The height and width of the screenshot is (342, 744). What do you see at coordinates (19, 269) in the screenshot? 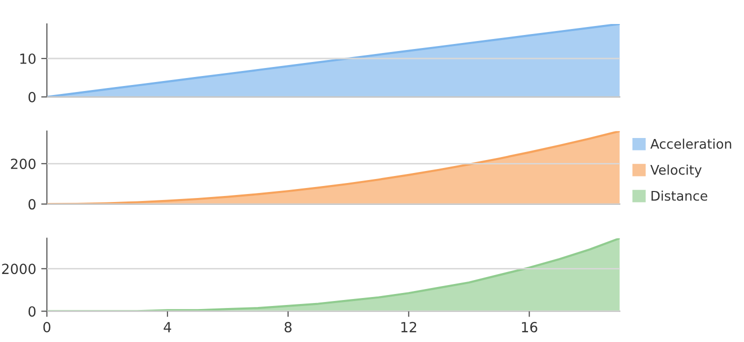
I see `y-tick-label: 2000` at bounding box center [19, 269].